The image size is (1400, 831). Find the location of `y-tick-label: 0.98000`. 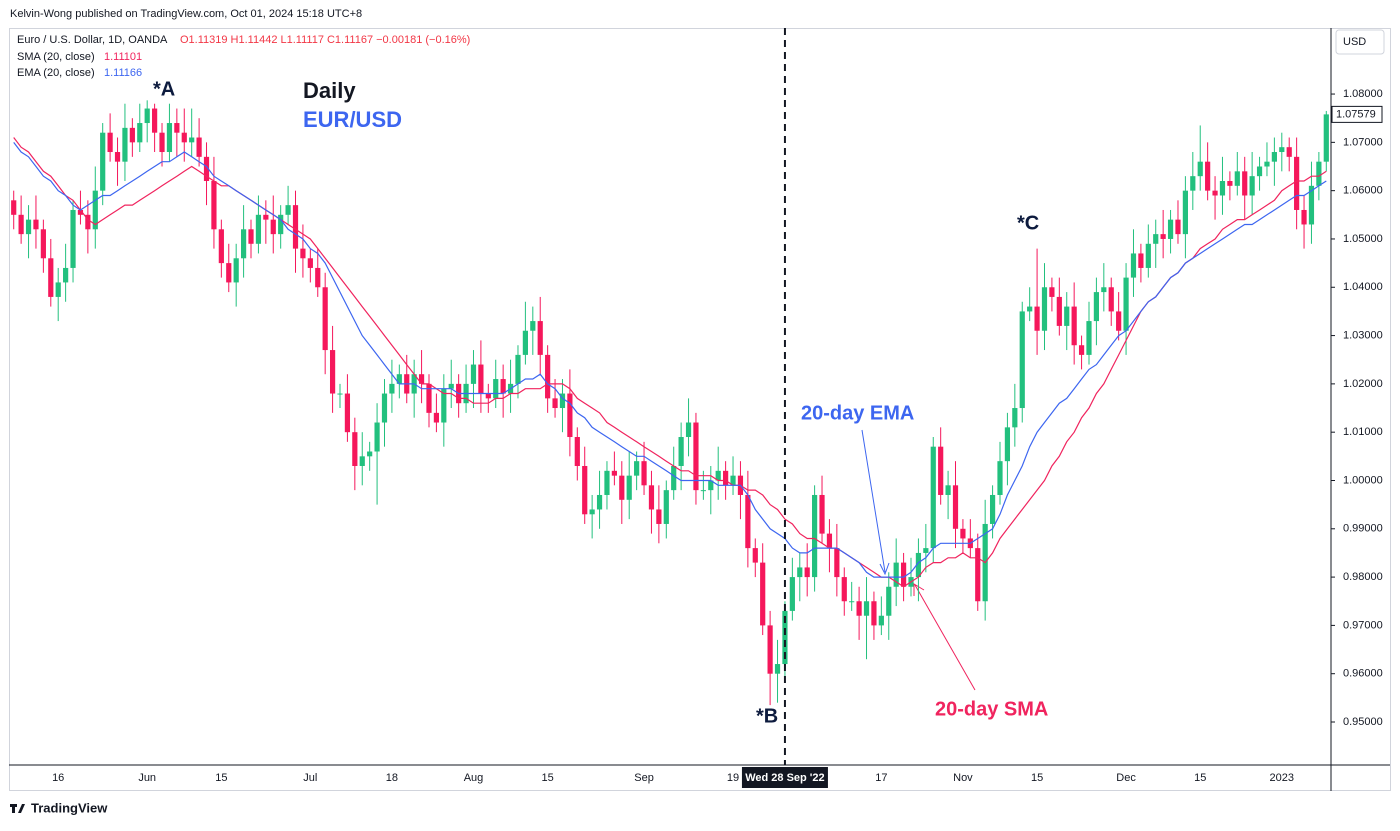

y-tick-label: 0.98000 is located at coordinates (1363, 577).